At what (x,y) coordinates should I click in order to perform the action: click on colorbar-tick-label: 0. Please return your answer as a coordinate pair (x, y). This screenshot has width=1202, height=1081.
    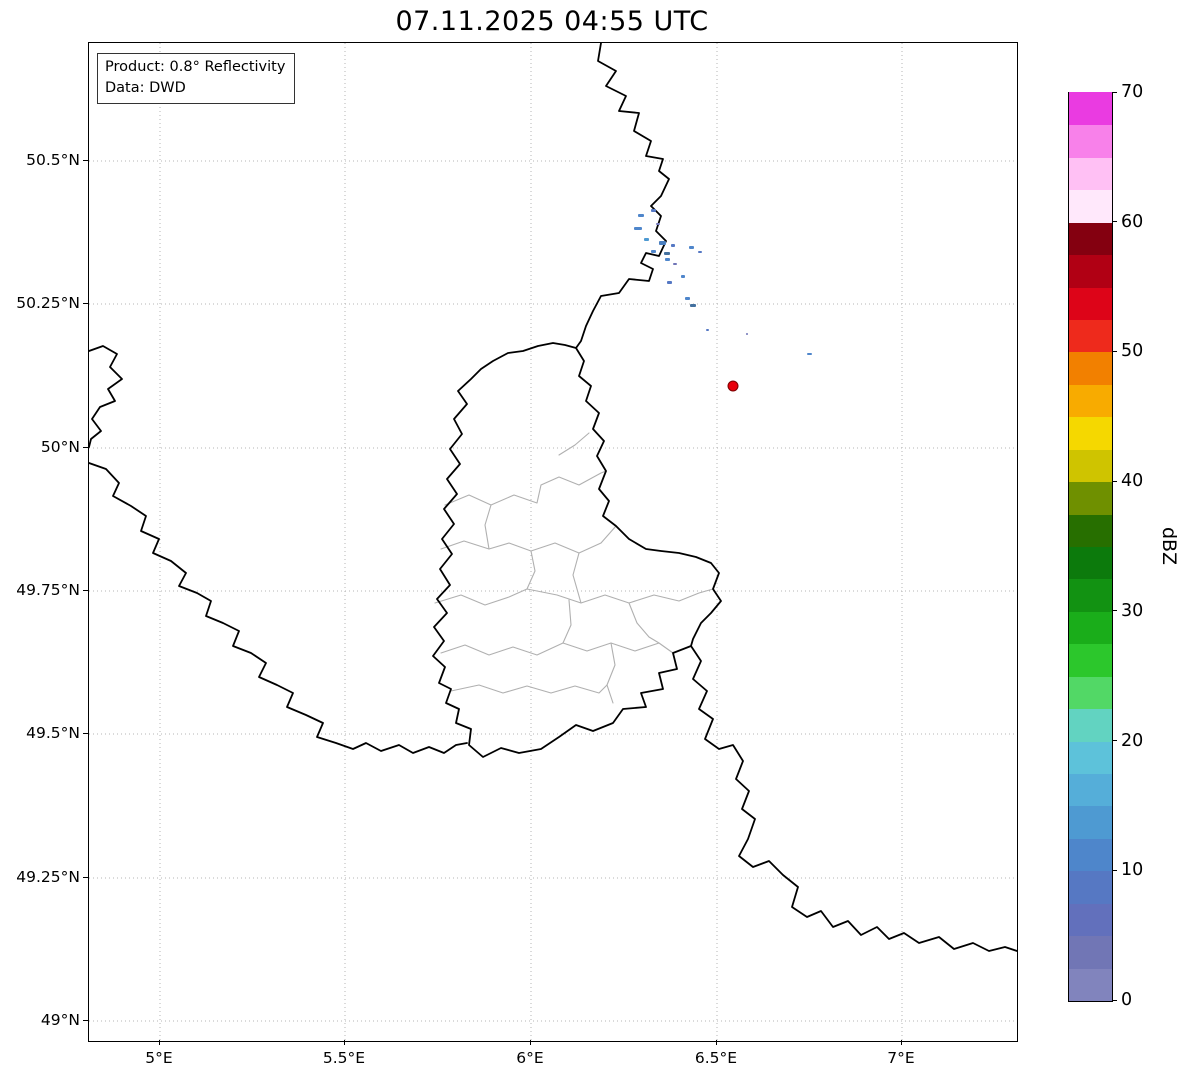
    Looking at the image, I should click on (1127, 1000).